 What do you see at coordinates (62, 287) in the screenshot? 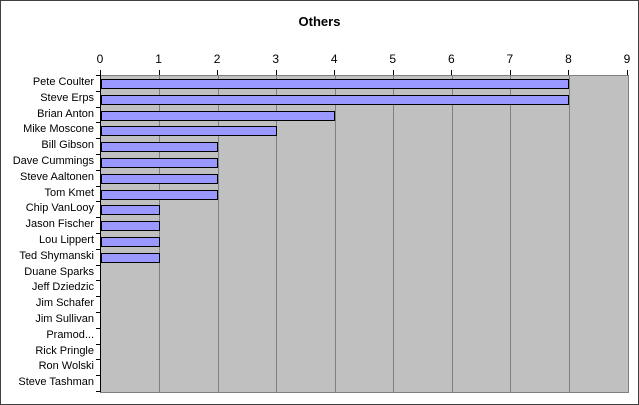
I see `category-label: Jeff Dziedzic` at bounding box center [62, 287].